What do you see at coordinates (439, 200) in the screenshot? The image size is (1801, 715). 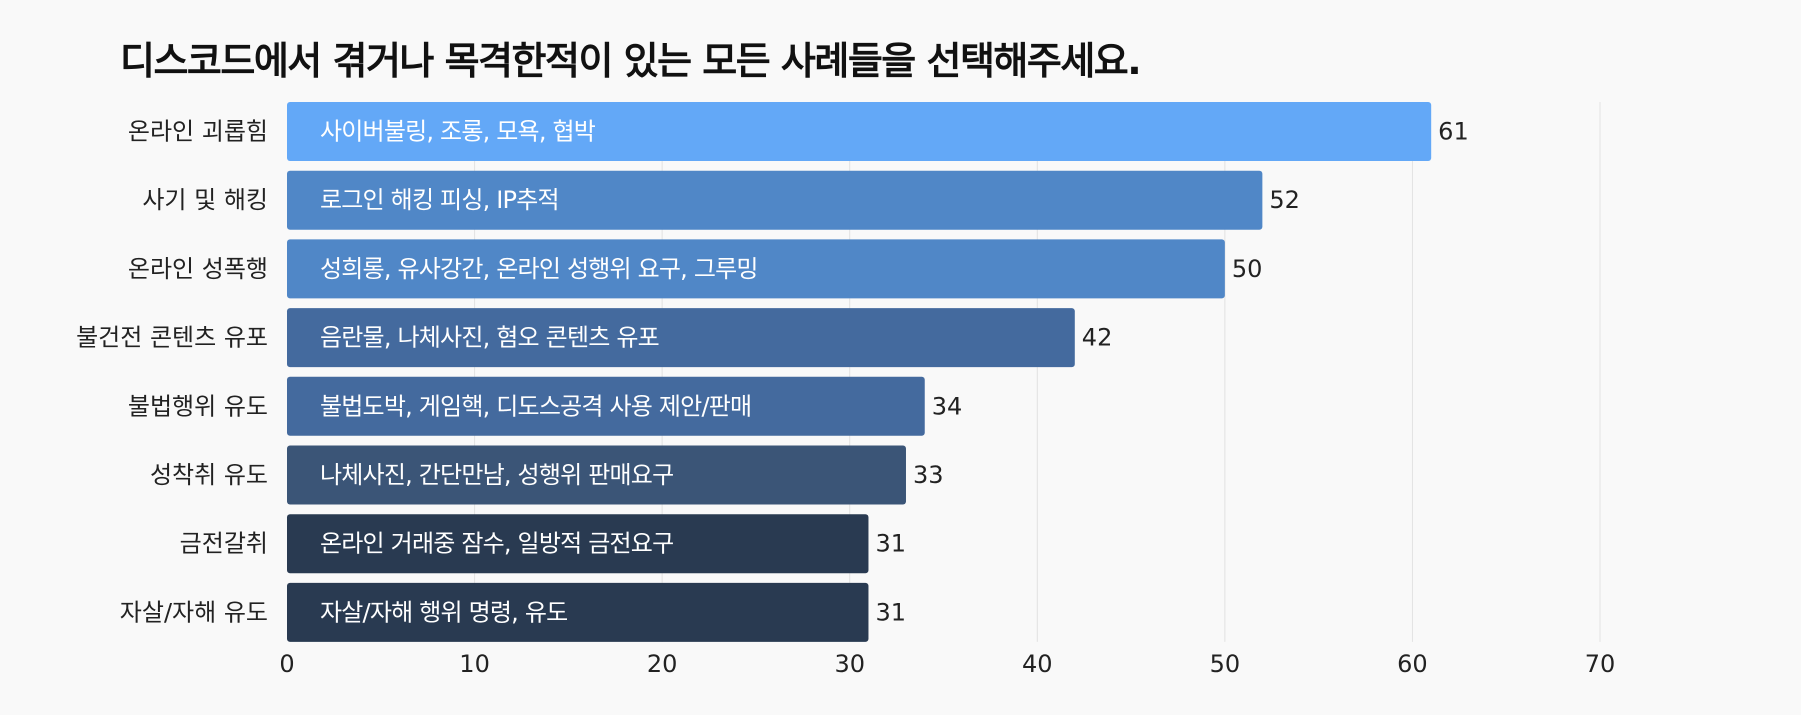 I see `bar-annotation: 로그인 해킹 피싱, IP추적` at bounding box center [439, 200].